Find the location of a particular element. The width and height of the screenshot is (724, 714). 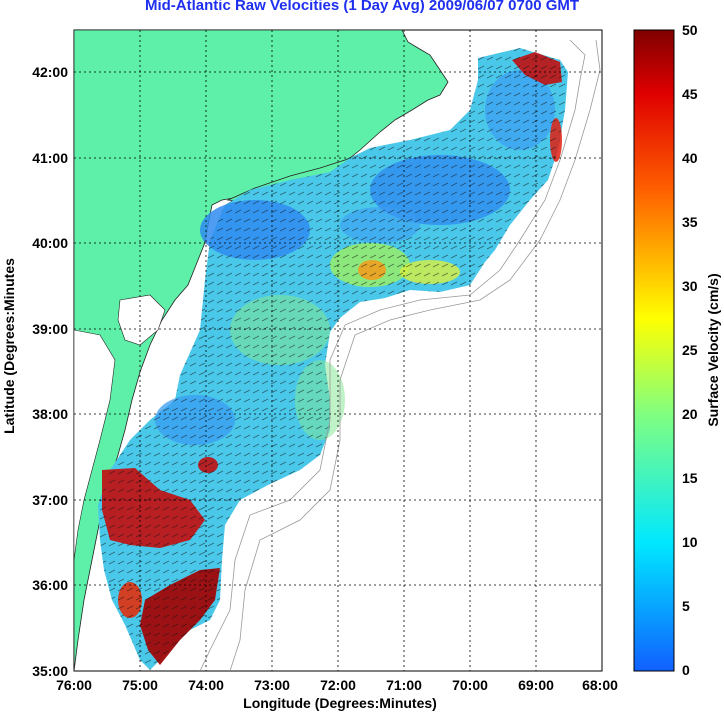

colorbar-tick: 45 is located at coordinates (690, 94).